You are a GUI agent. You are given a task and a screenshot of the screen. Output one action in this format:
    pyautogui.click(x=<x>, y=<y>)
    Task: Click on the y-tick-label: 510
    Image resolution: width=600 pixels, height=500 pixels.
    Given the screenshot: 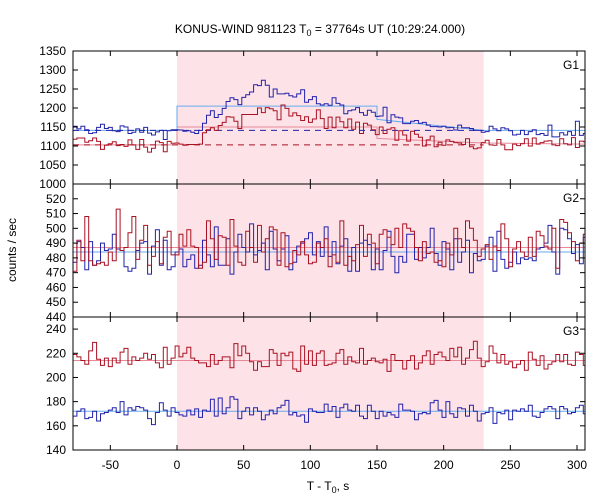 What is the action you would take?
    pyautogui.click(x=56, y=214)
    